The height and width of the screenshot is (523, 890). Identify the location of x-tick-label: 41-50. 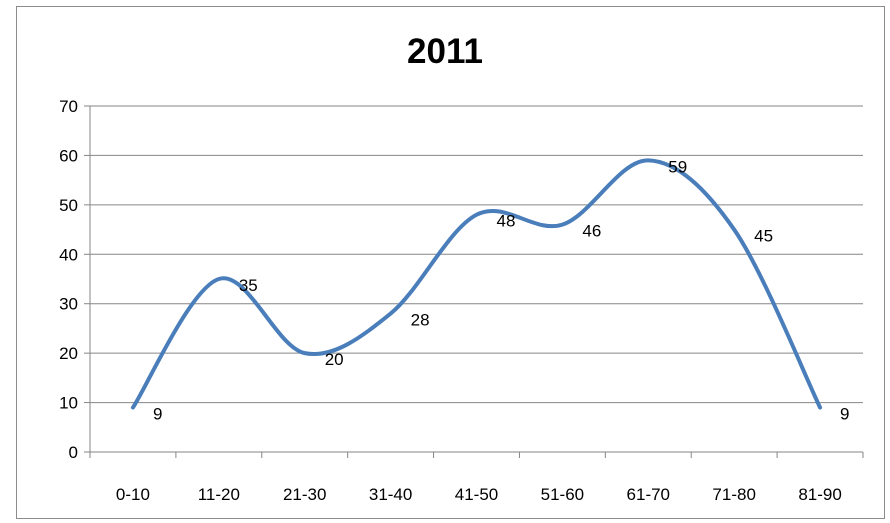
(476, 494).